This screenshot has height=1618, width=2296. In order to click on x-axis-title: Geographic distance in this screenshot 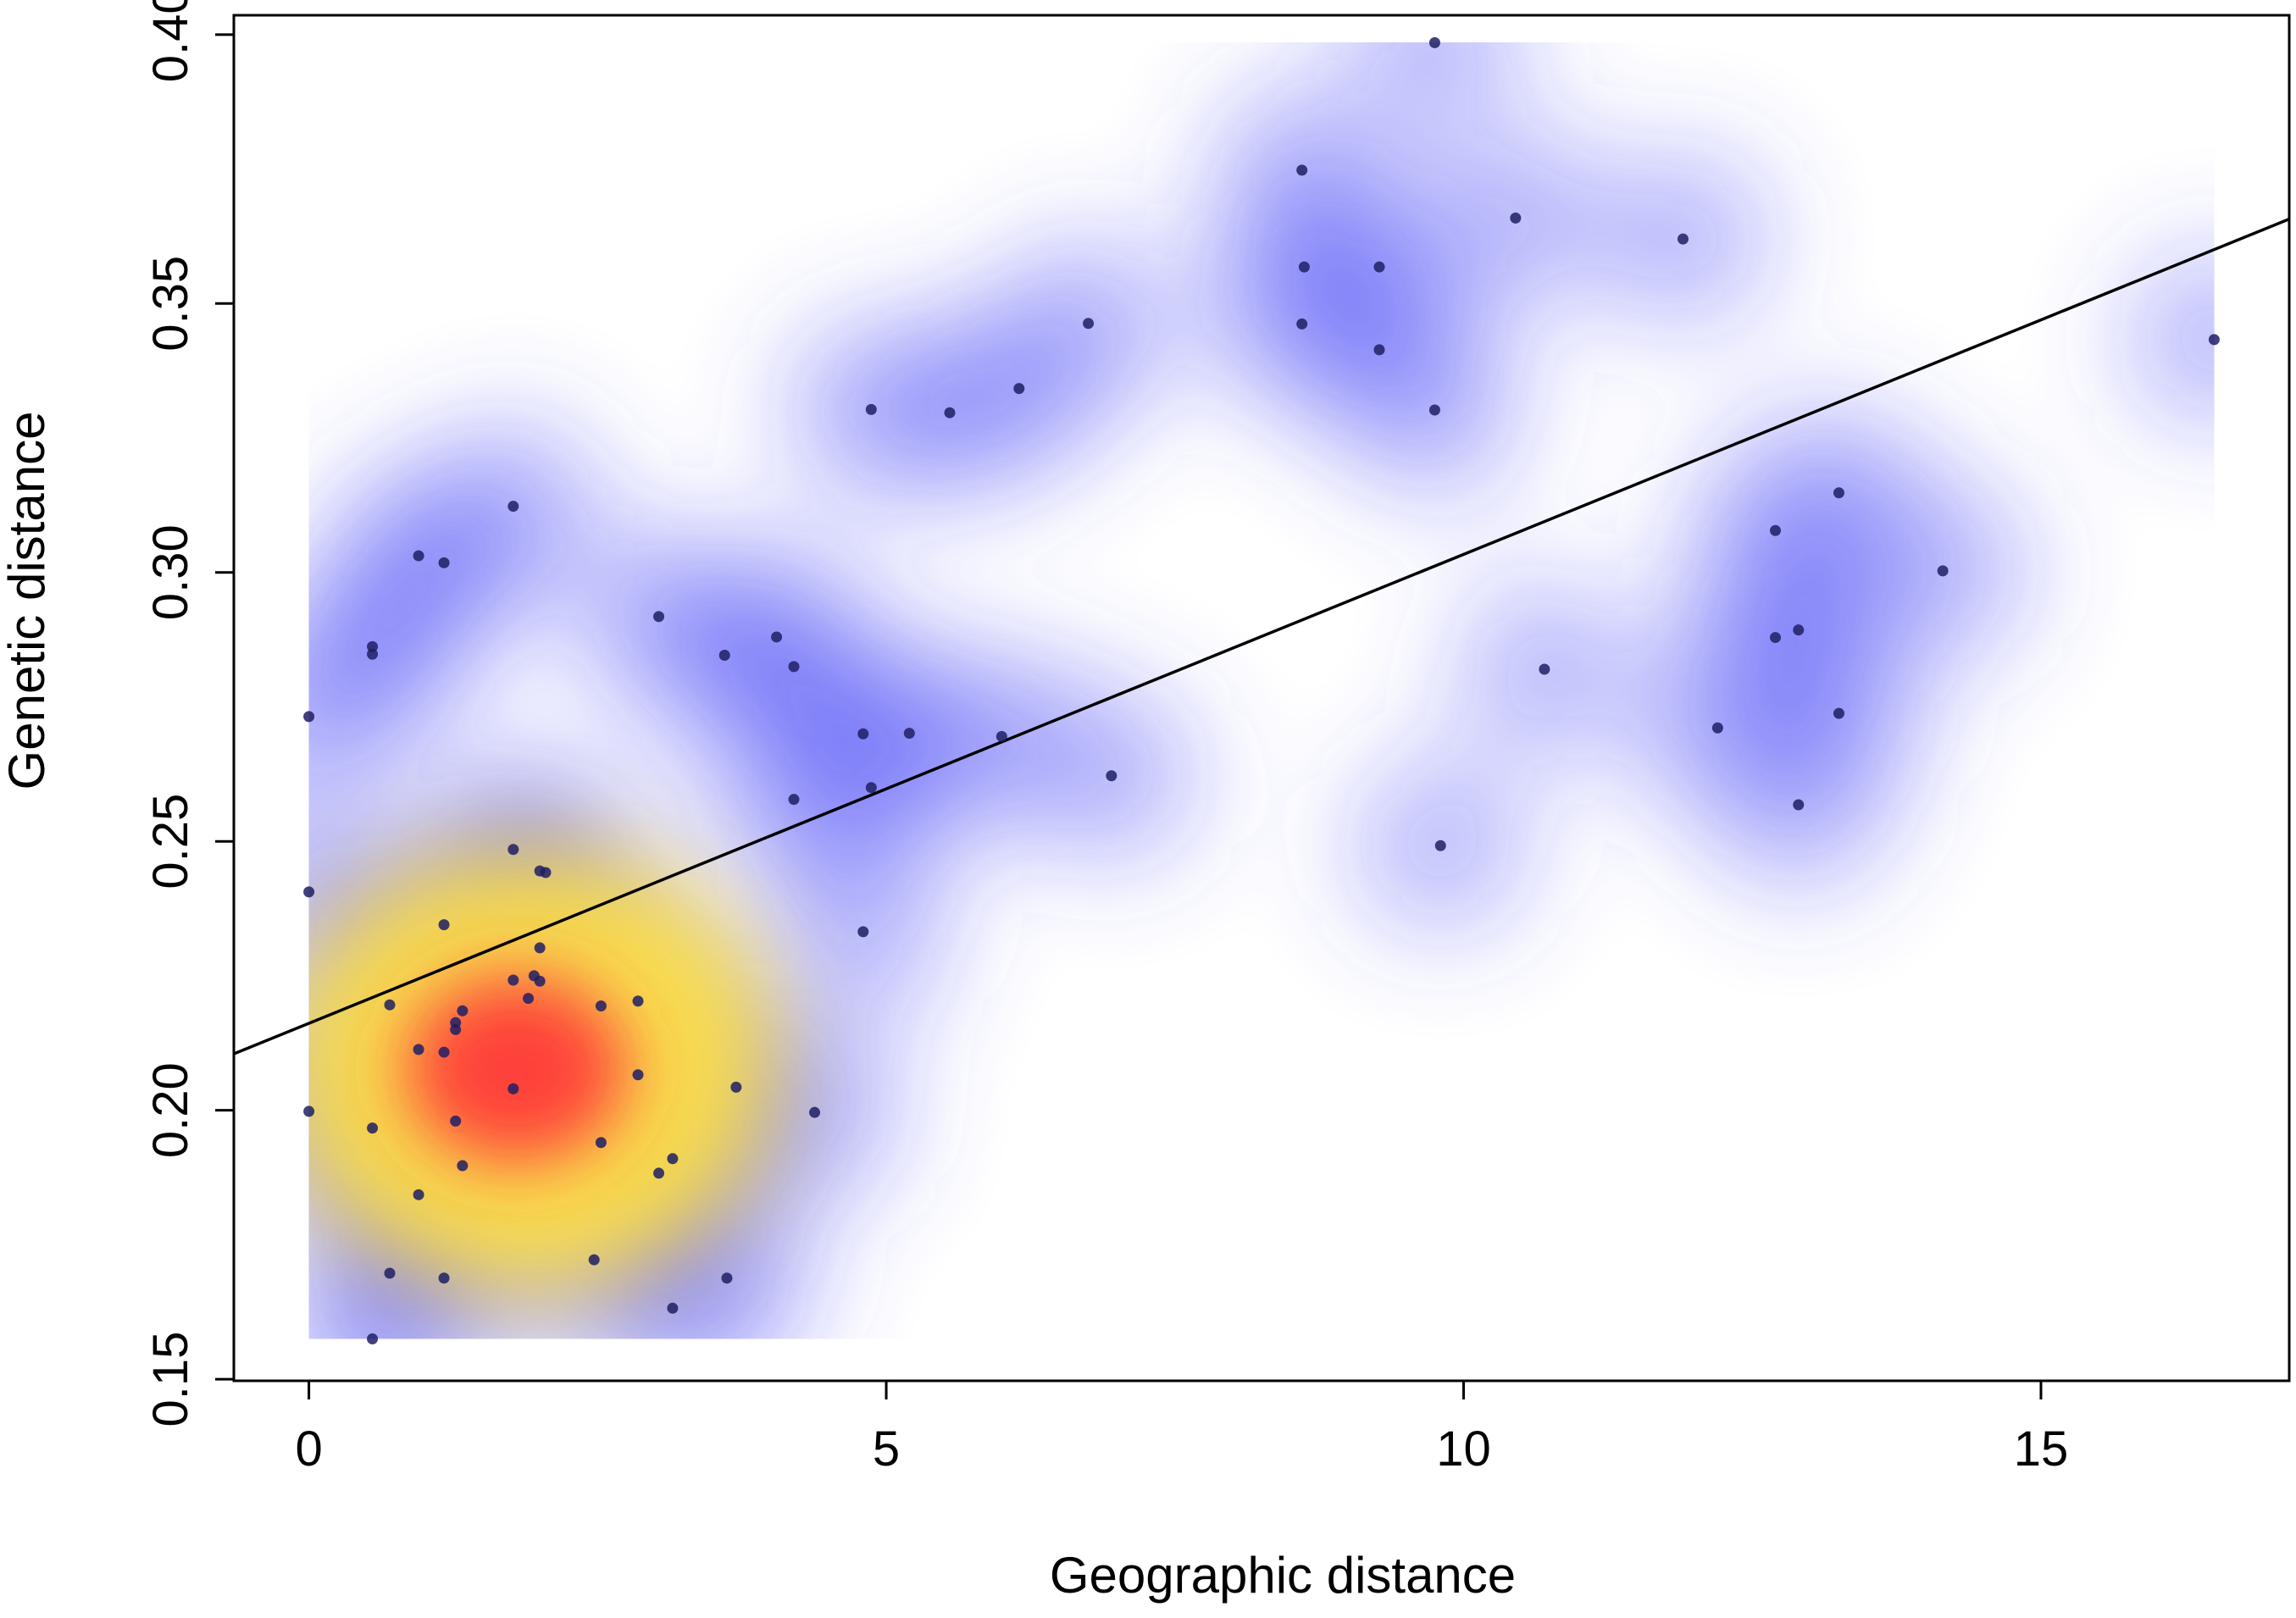, I will do `click(1283, 1575)`.